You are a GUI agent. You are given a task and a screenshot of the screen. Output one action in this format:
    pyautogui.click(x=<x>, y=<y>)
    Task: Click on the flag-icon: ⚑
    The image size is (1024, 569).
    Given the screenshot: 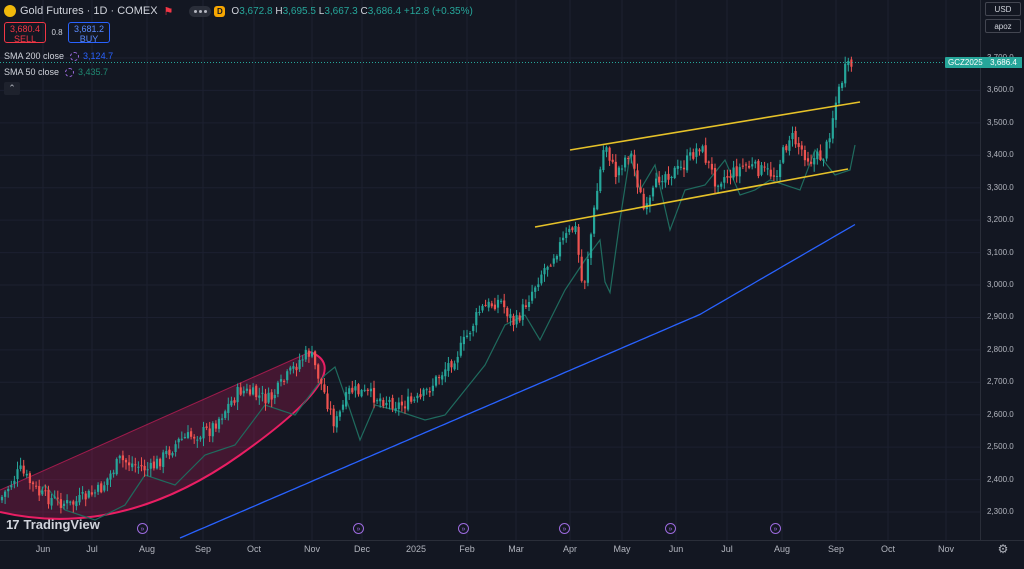 What is the action you would take?
    pyautogui.click(x=168, y=11)
    